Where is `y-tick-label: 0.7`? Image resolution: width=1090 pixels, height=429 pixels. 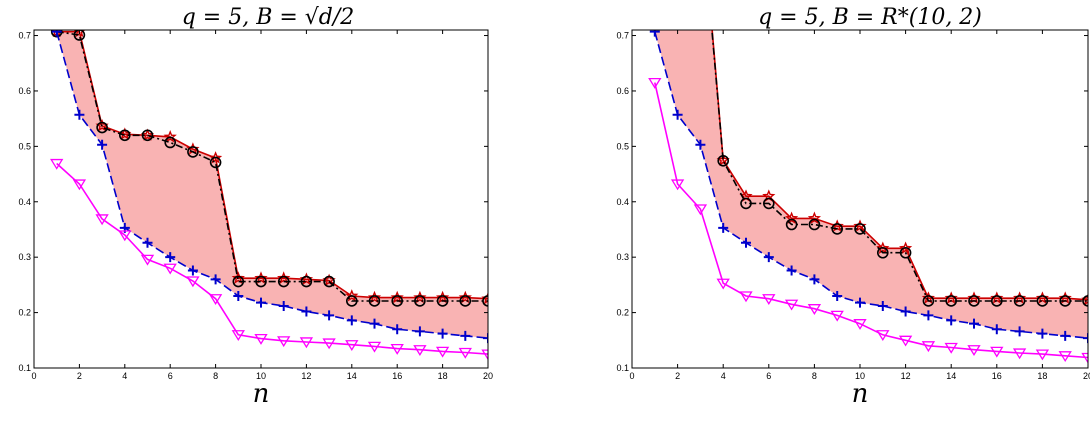
y-tick-label: 0.7 is located at coordinates (24, 36).